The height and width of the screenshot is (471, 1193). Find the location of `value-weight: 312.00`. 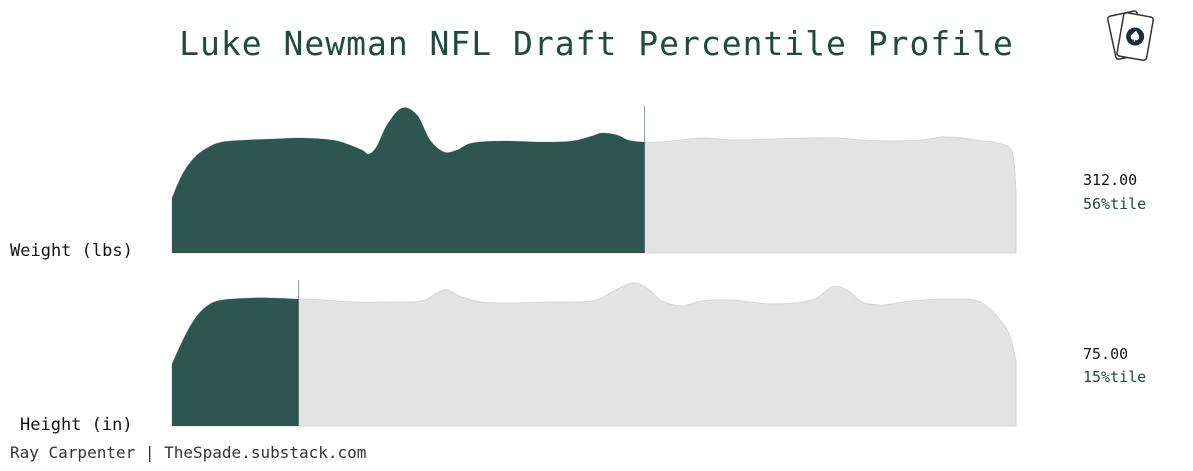

value-weight: 312.00 is located at coordinates (1110, 180).